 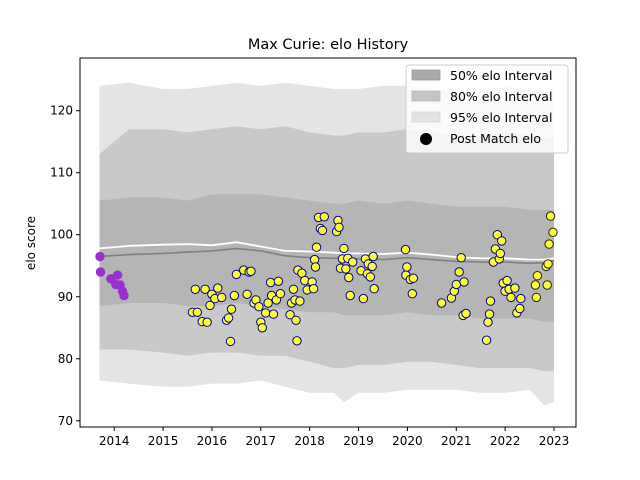 What do you see at coordinates (114, 441) in the screenshot?
I see `x-tick-label-2014: 2014` at bounding box center [114, 441].